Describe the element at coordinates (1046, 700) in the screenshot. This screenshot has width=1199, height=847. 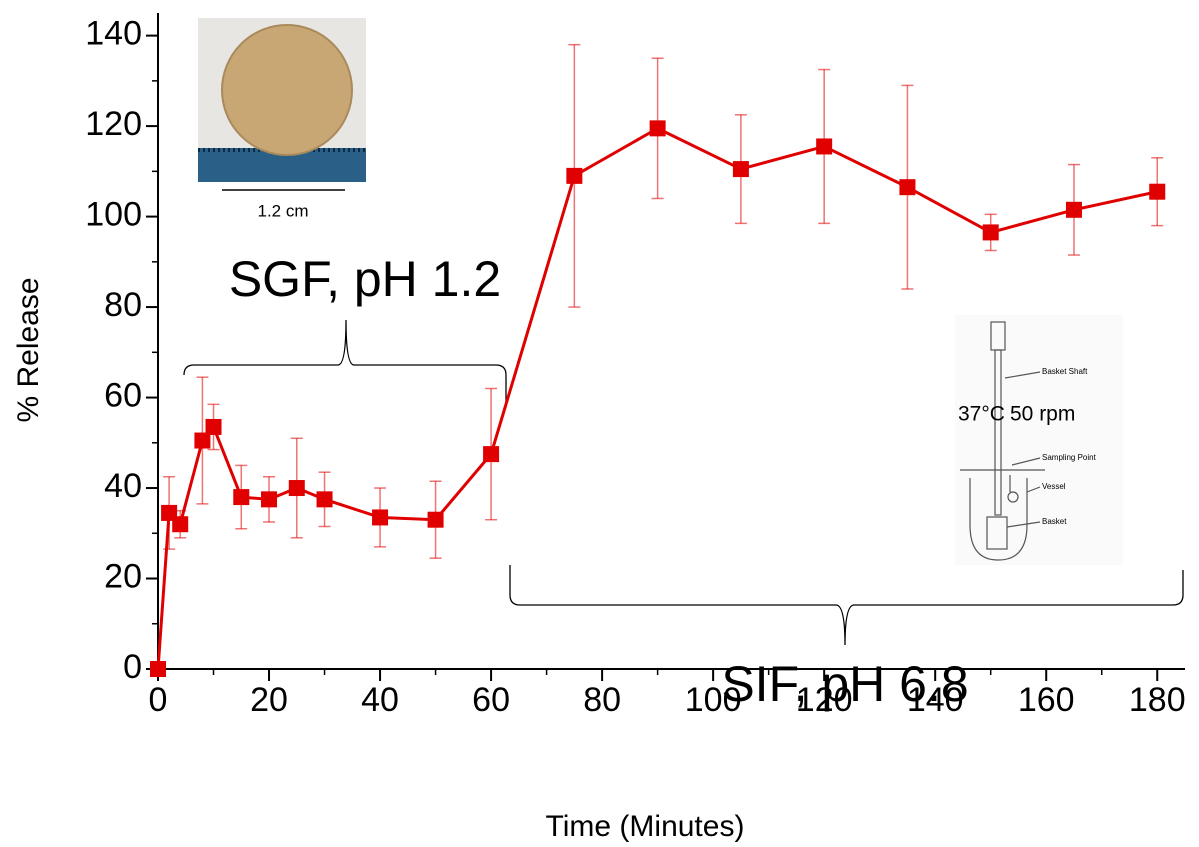
I see `x-tick-label: 160` at that location.